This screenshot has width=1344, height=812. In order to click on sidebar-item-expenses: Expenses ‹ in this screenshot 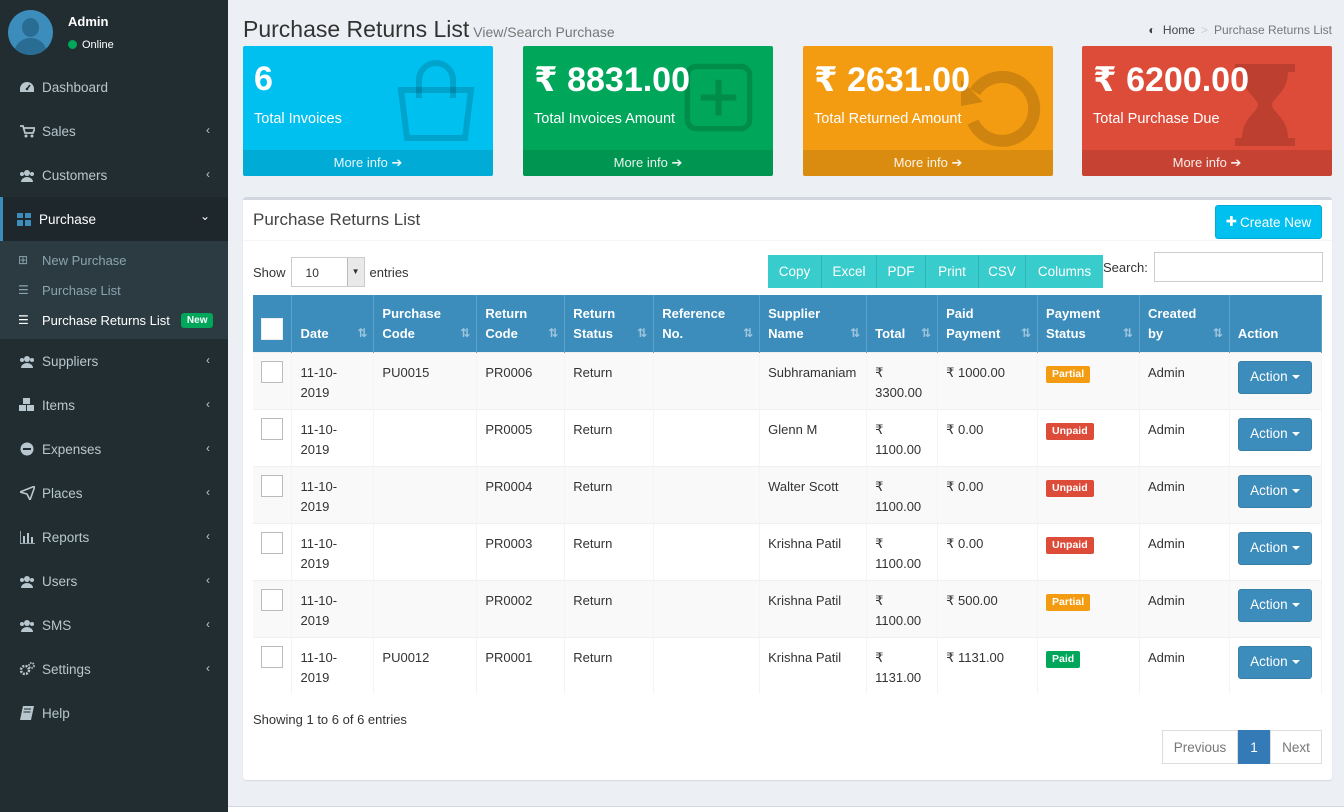, I will do `click(114, 449)`.